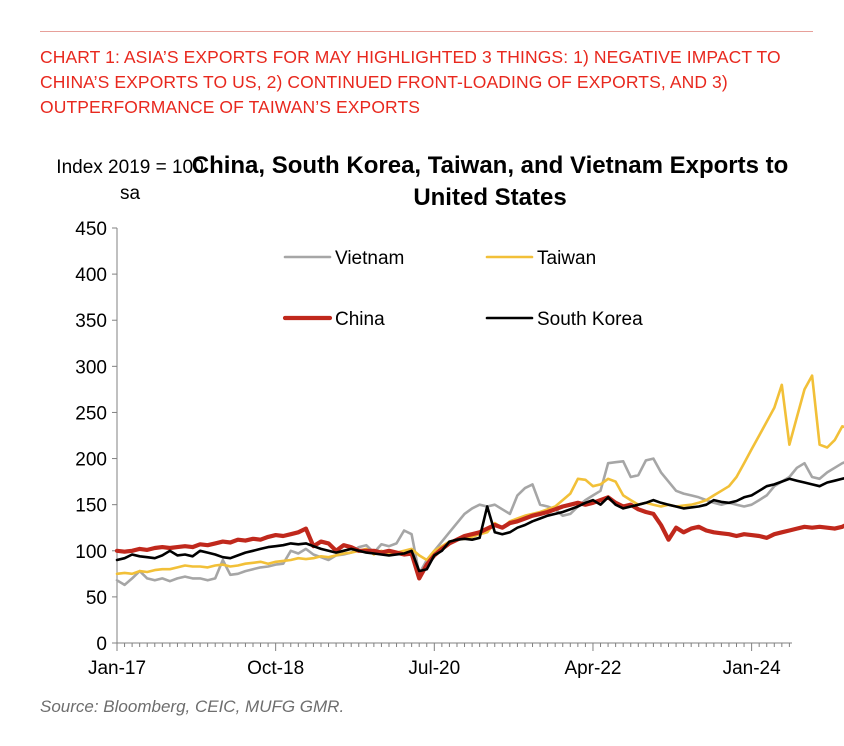 The height and width of the screenshot is (746, 844). I want to click on x-tick-label: Jan-24, so click(752, 668).